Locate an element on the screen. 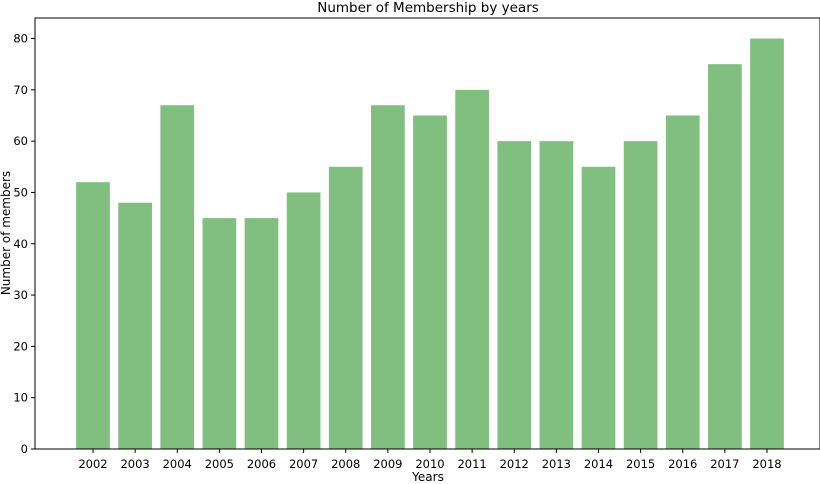 Image resolution: width=820 pixels, height=484 pixels. x-tick-label: 2002 is located at coordinates (92, 464).